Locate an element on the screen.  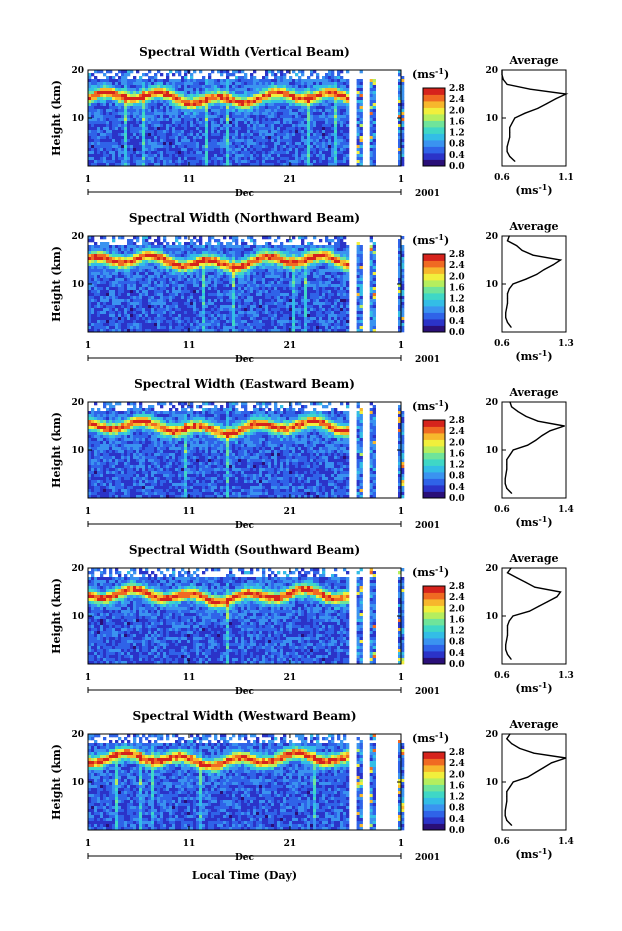
y-tick-label: 20 is located at coordinates (77, 71).